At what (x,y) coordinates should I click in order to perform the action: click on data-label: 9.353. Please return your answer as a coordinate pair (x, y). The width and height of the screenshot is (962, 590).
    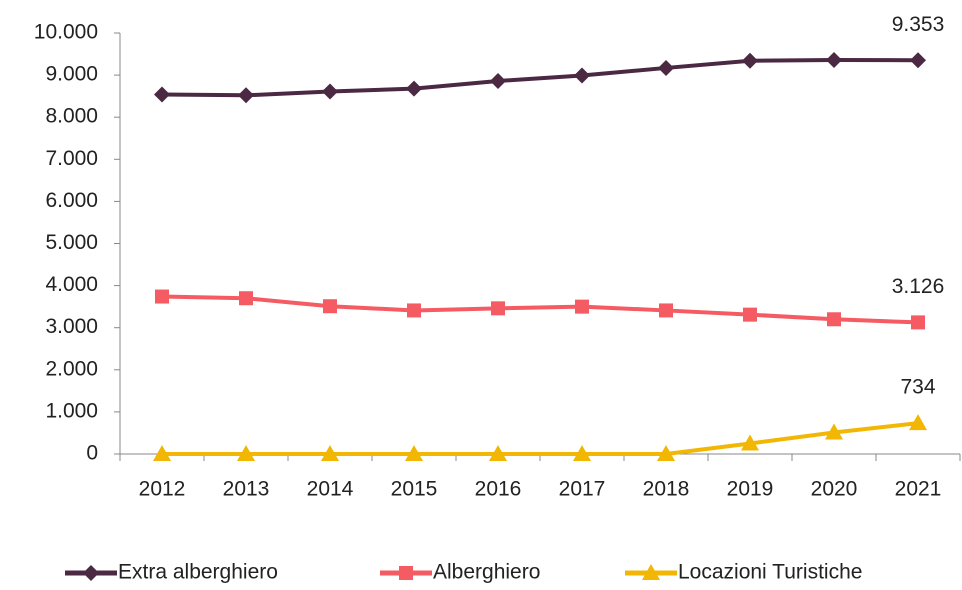
    Looking at the image, I should click on (918, 24).